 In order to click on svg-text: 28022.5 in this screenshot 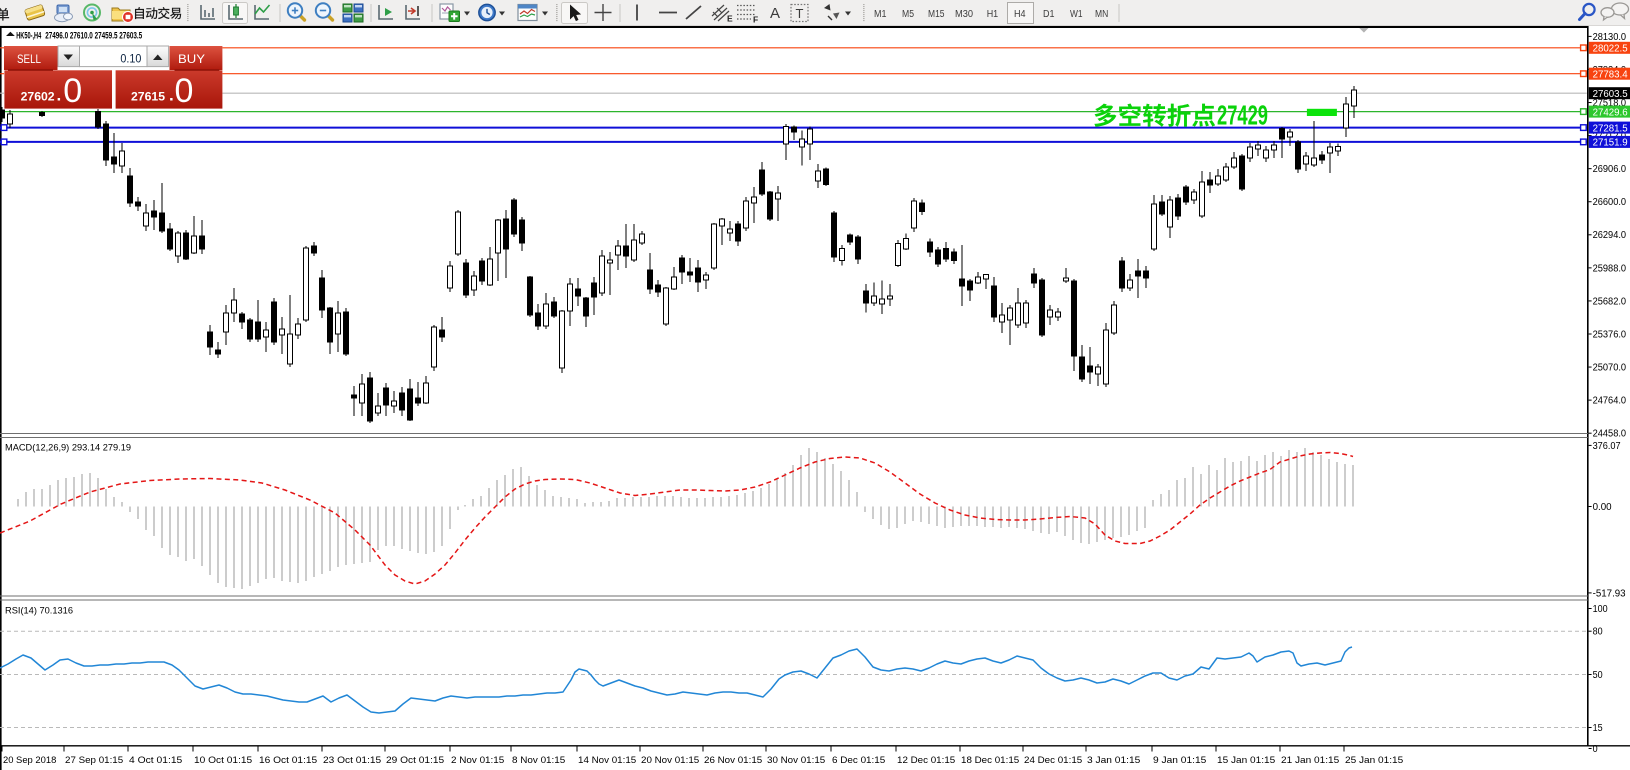, I will do `click(1610, 49)`.